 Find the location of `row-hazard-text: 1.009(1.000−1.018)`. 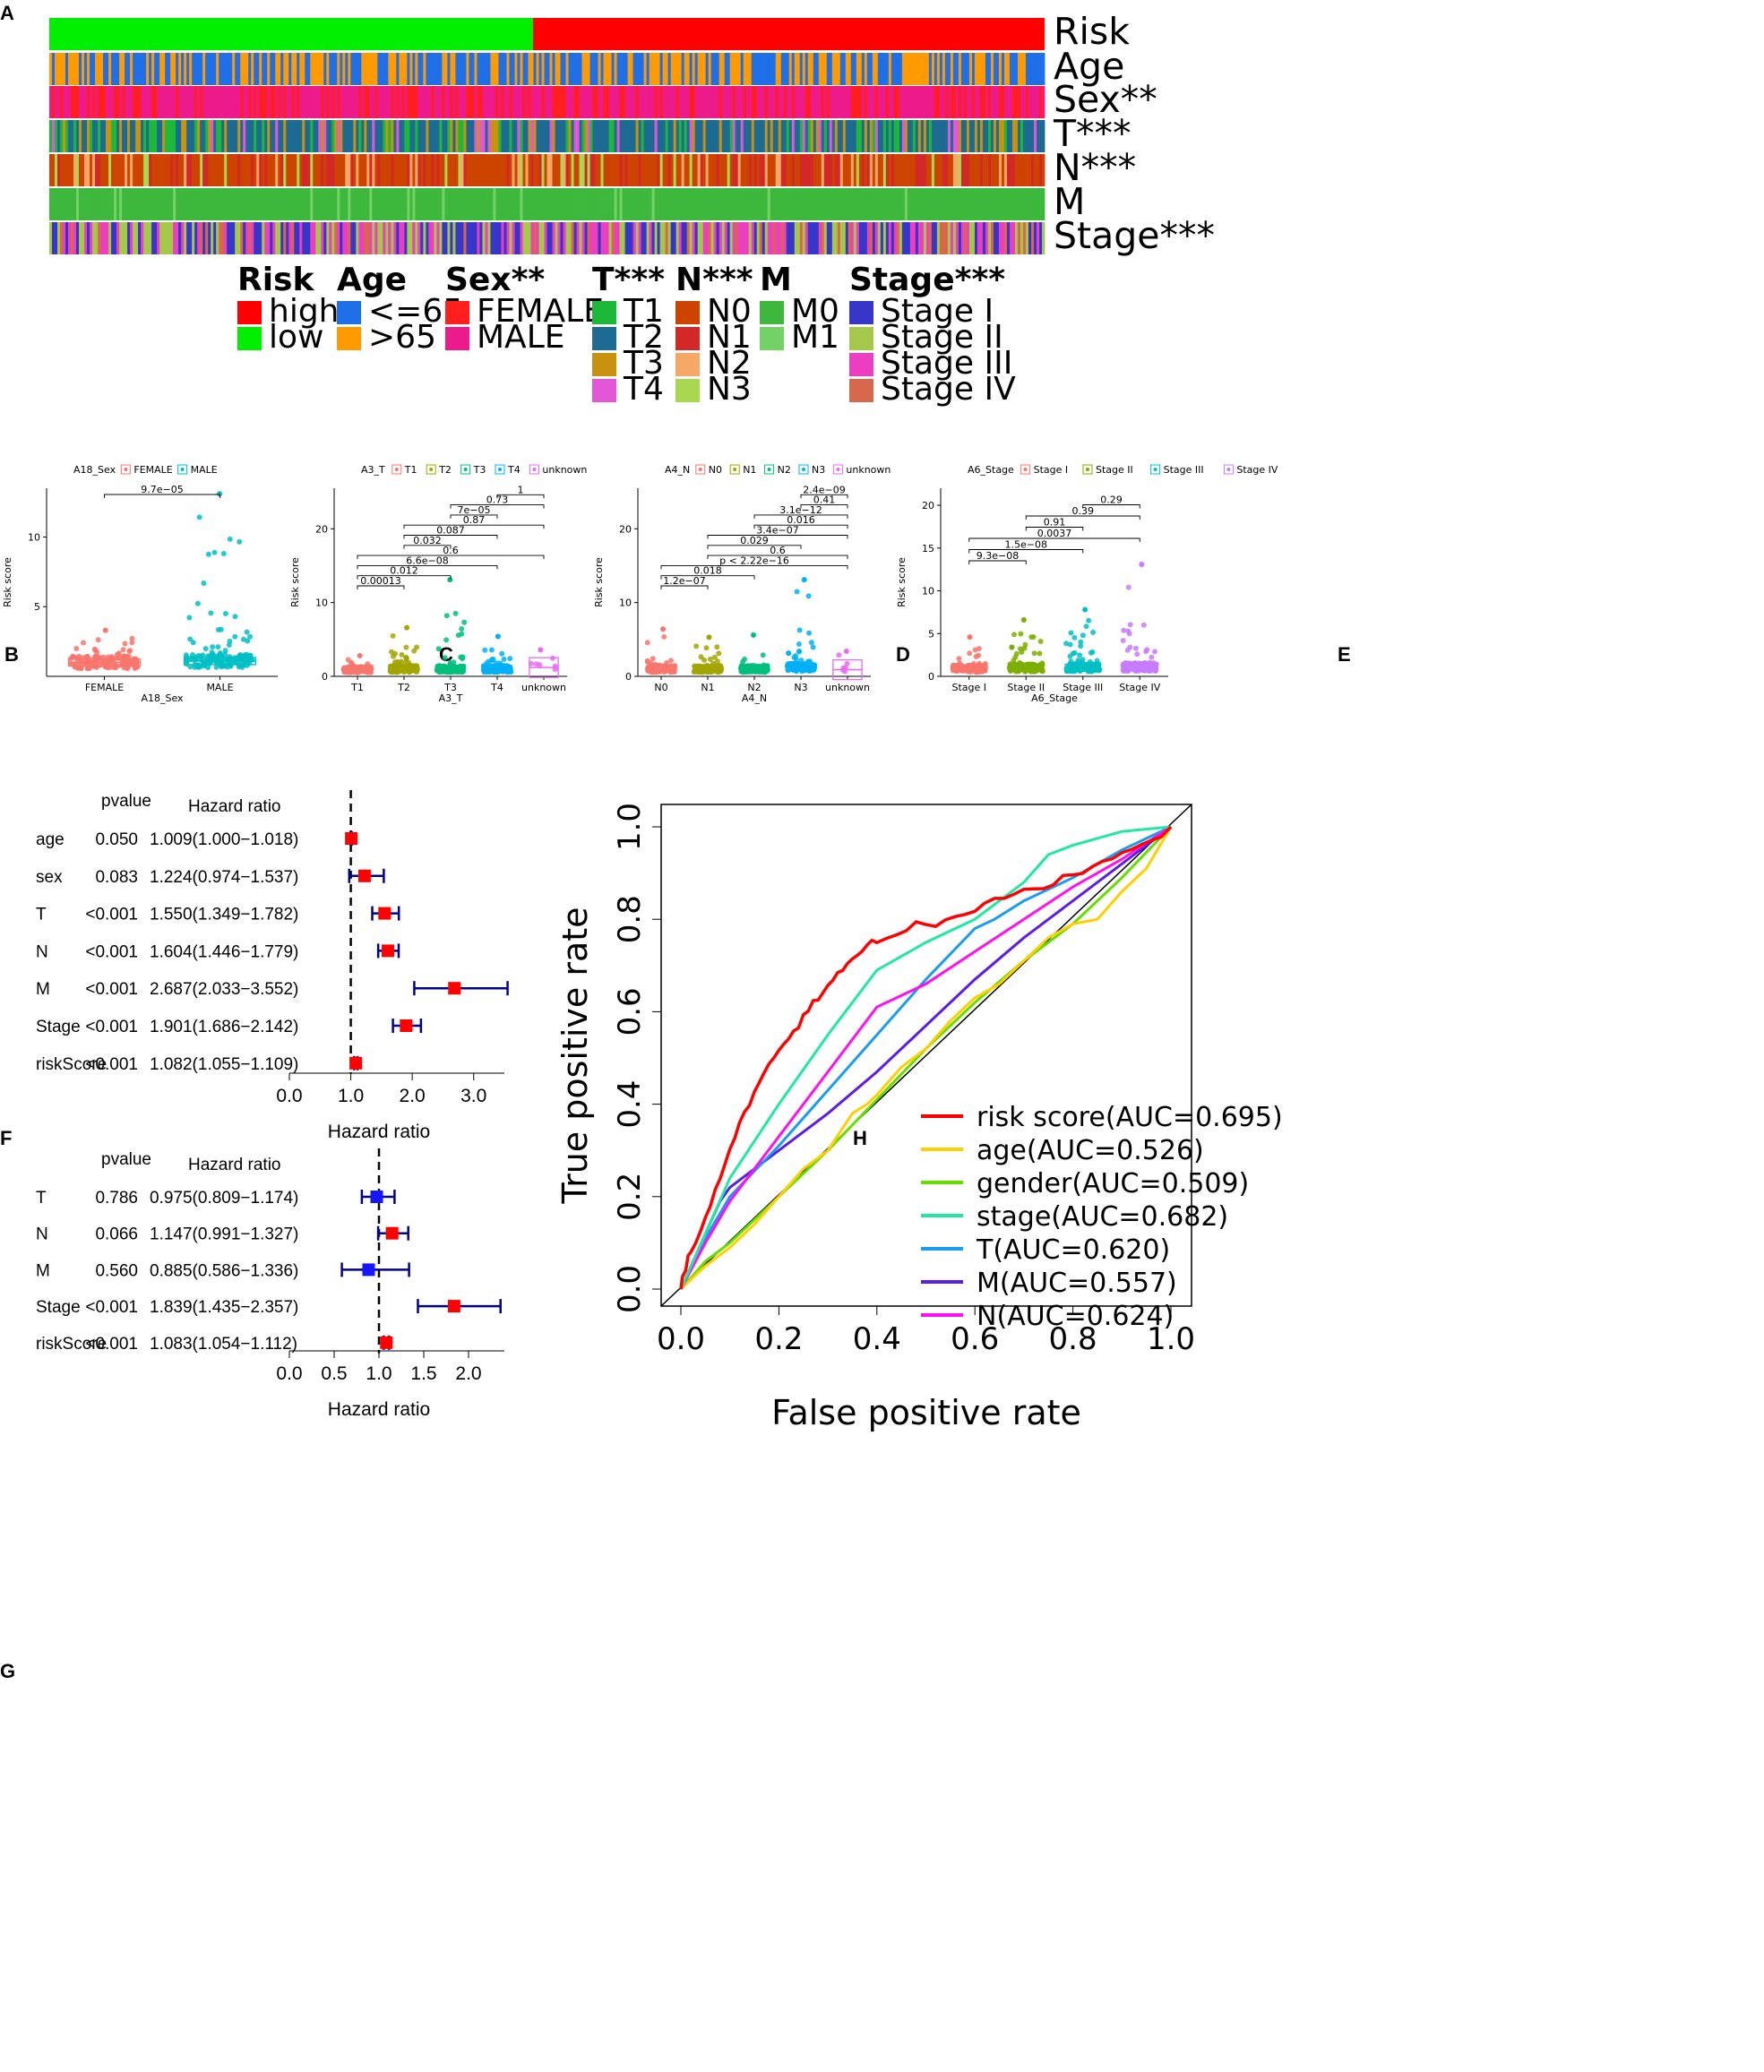

row-hazard-text: 1.009(1.000−1.018) is located at coordinates (224, 840).